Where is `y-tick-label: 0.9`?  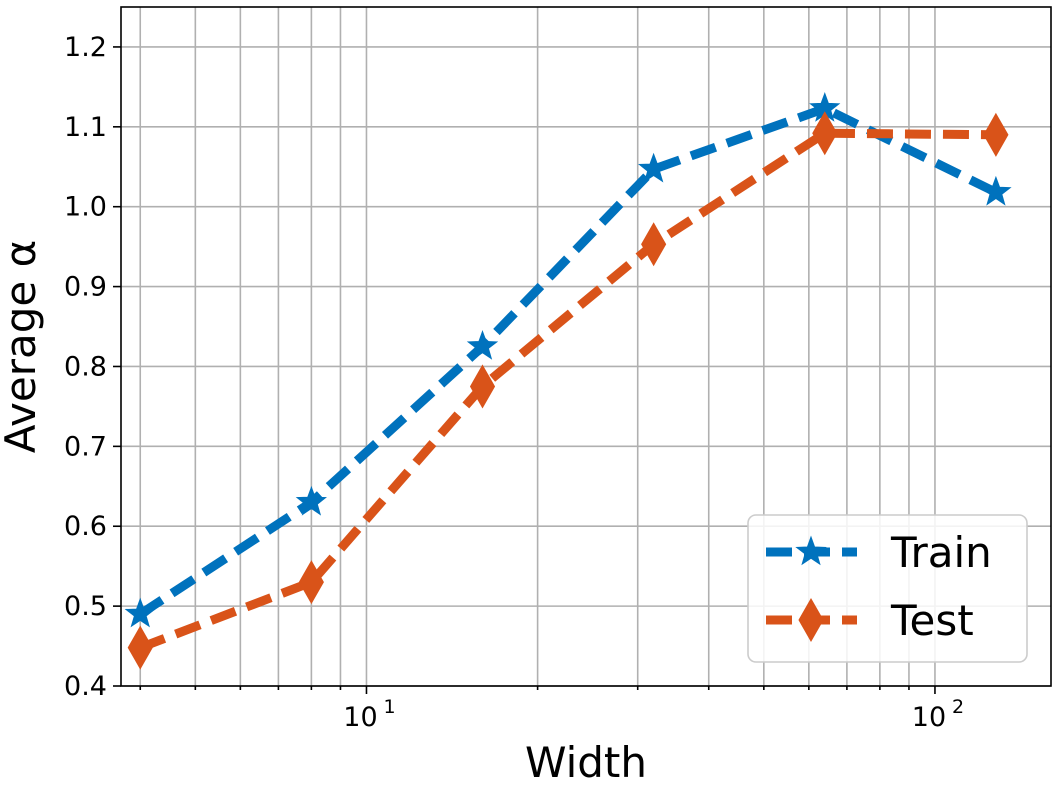
y-tick-label: 0.9 is located at coordinates (85, 287).